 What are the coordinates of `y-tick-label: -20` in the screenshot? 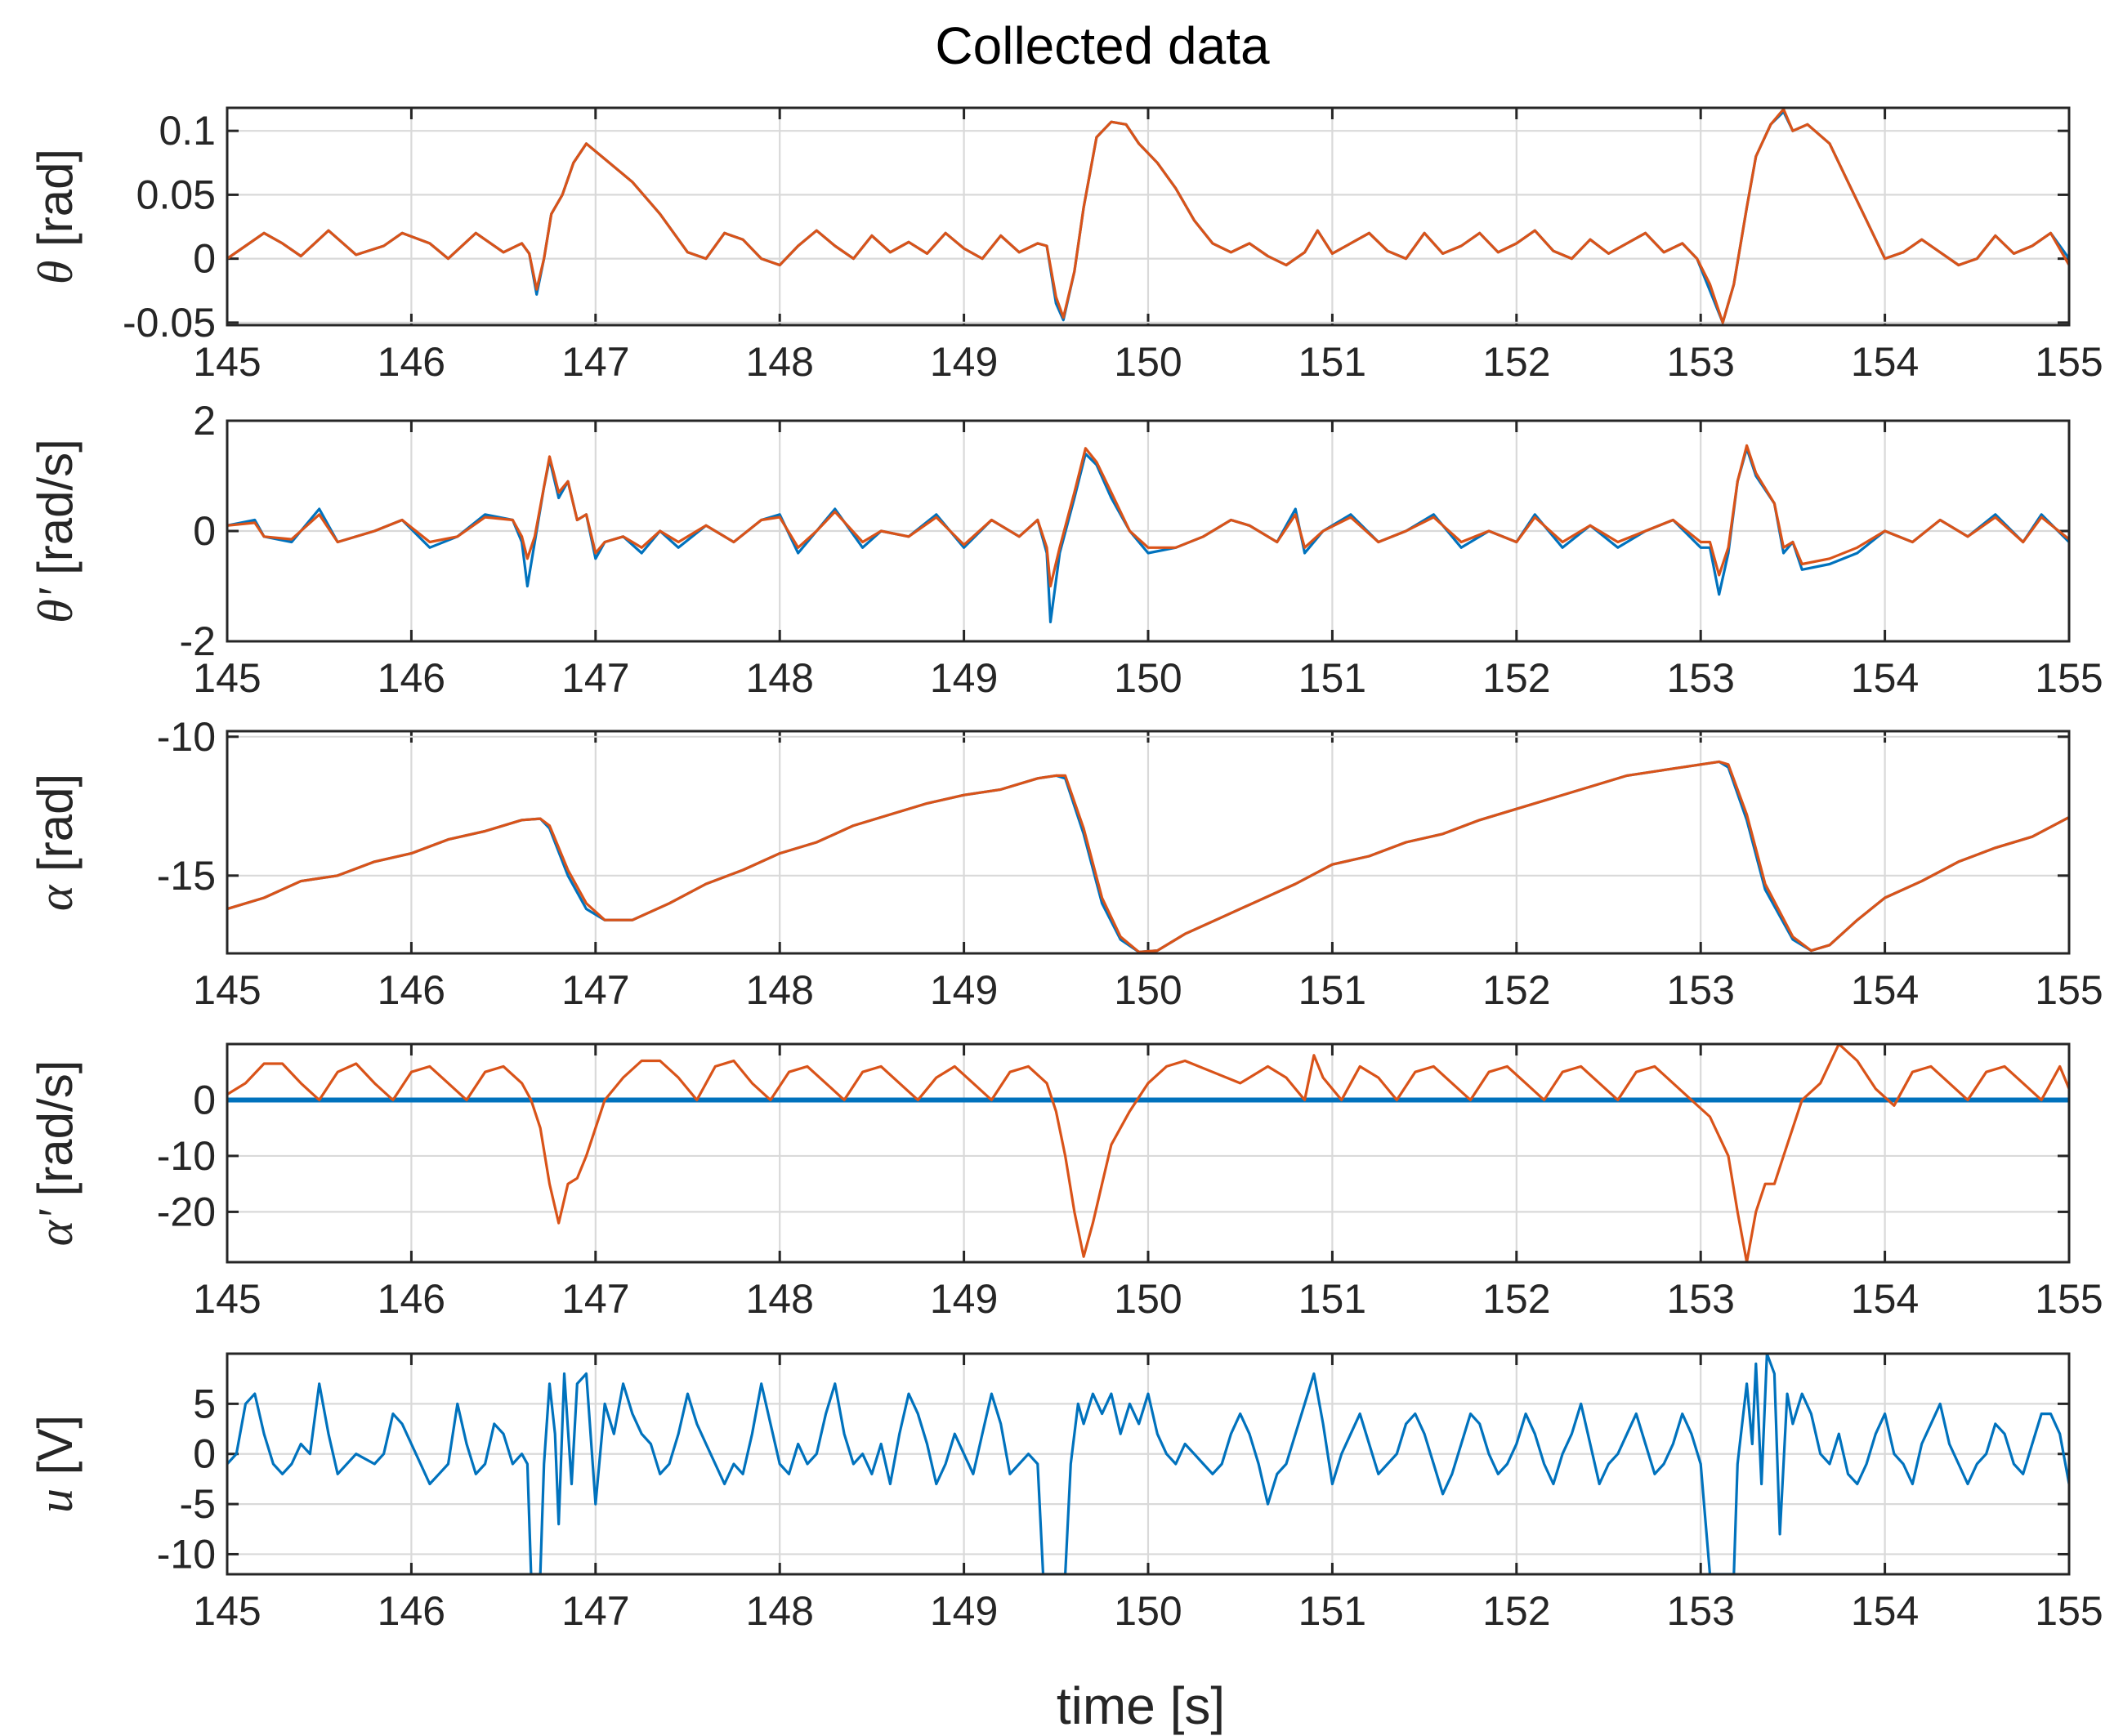 It's located at (186, 1211).